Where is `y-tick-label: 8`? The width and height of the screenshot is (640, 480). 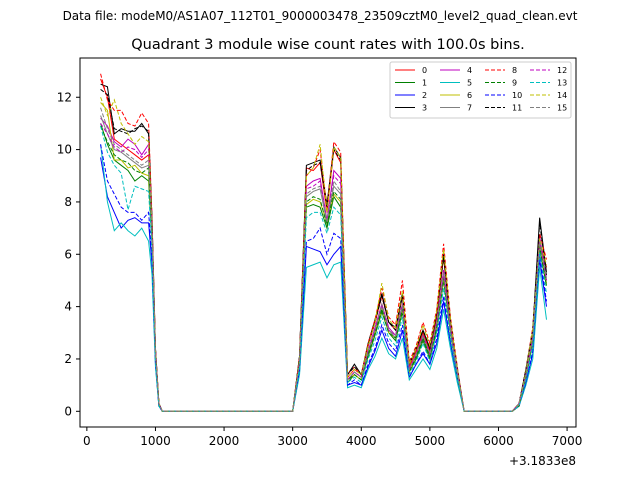
y-tick-label: 8 is located at coordinates (68, 202).